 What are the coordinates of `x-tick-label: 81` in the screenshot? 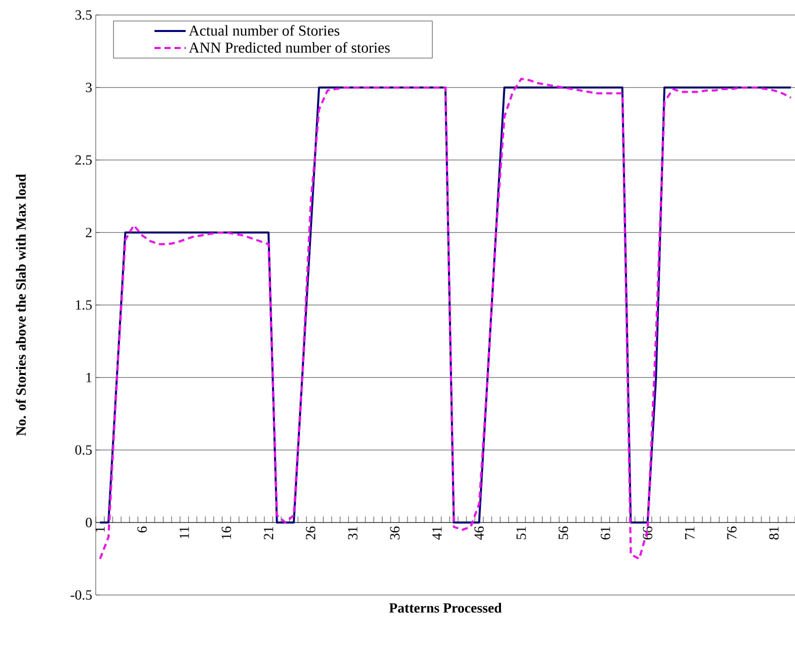 It's located at (774, 533).